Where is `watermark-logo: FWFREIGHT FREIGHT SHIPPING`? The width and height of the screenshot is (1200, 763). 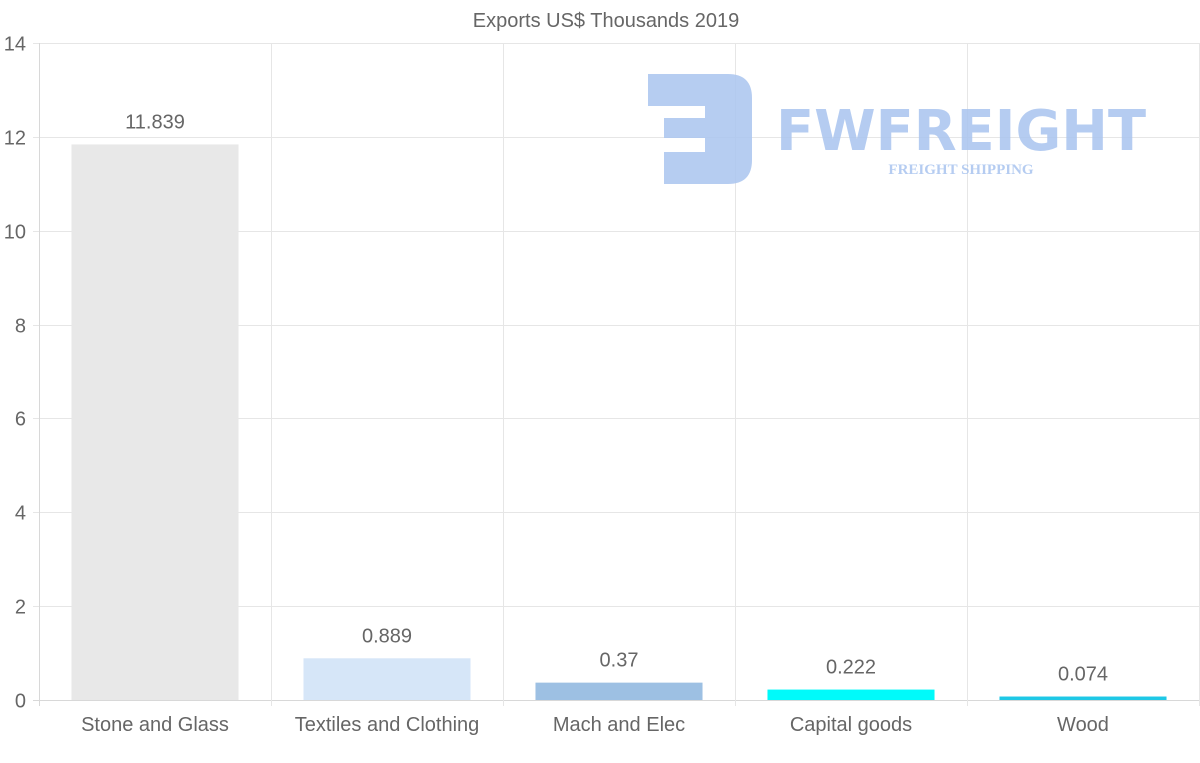 watermark-logo: FWFREIGHT FREIGHT SHIPPING is located at coordinates (897, 129).